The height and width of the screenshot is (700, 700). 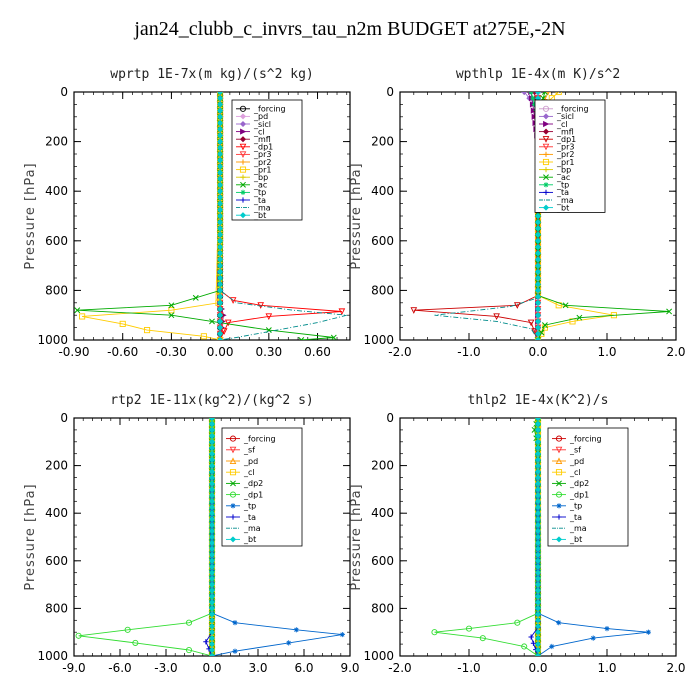 What do you see at coordinates (269, 109) in the screenshot?
I see `legend-label: _forcing` at bounding box center [269, 109].